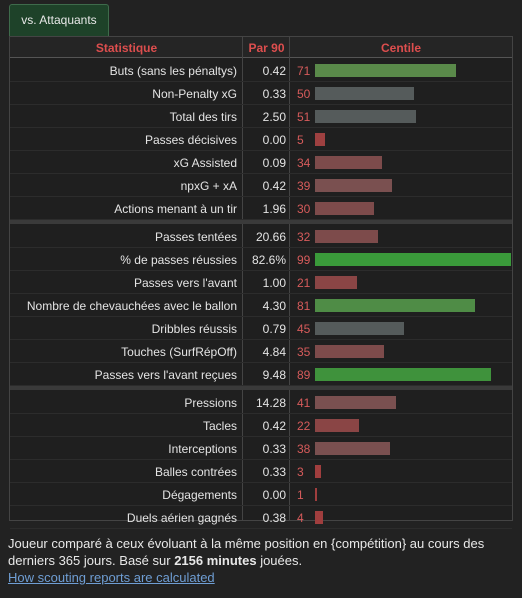 Image resolution: width=522 pixels, height=598 pixels. Describe the element at coordinates (304, 117) in the screenshot. I see `percentile-value: 51` at that location.